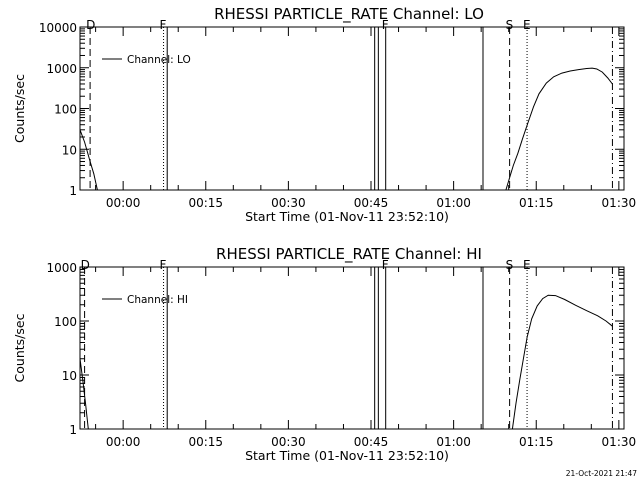  What do you see at coordinates (157, 300) in the screenshot?
I see `legend-label: Channel: HI` at bounding box center [157, 300].